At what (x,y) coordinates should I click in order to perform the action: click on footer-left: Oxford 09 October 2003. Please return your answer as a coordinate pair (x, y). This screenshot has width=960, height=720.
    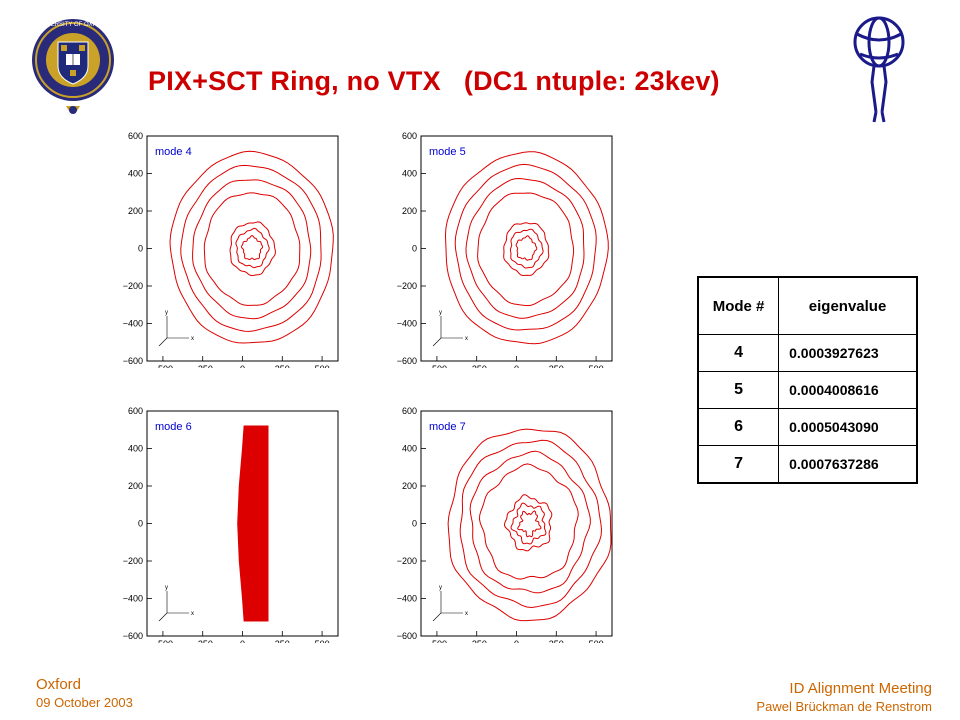
    Looking at the image, I should click on (84, 693).